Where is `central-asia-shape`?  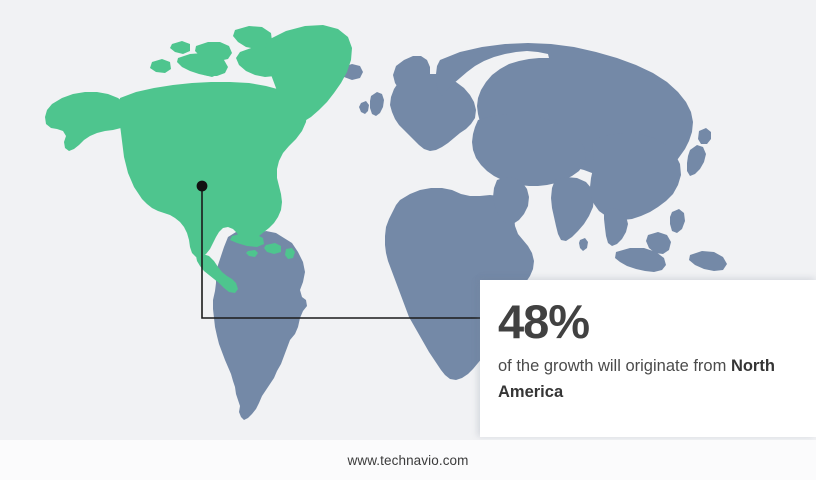
central-asia-shape is located at coordinates (529, 150).